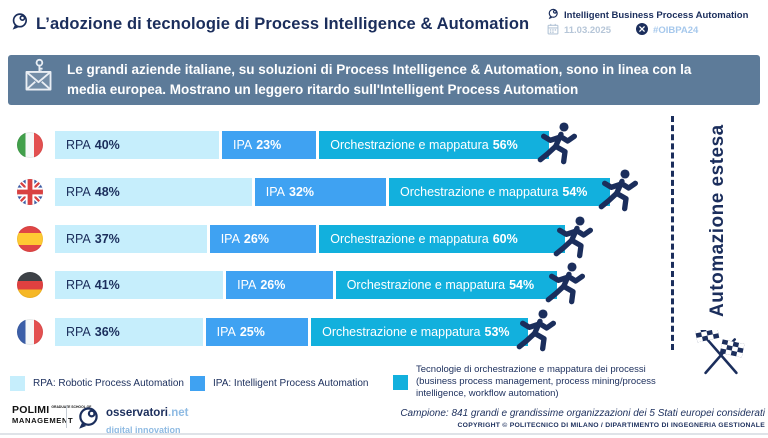  I want to click on osservatori-name: osservatori, so click(137, 413).